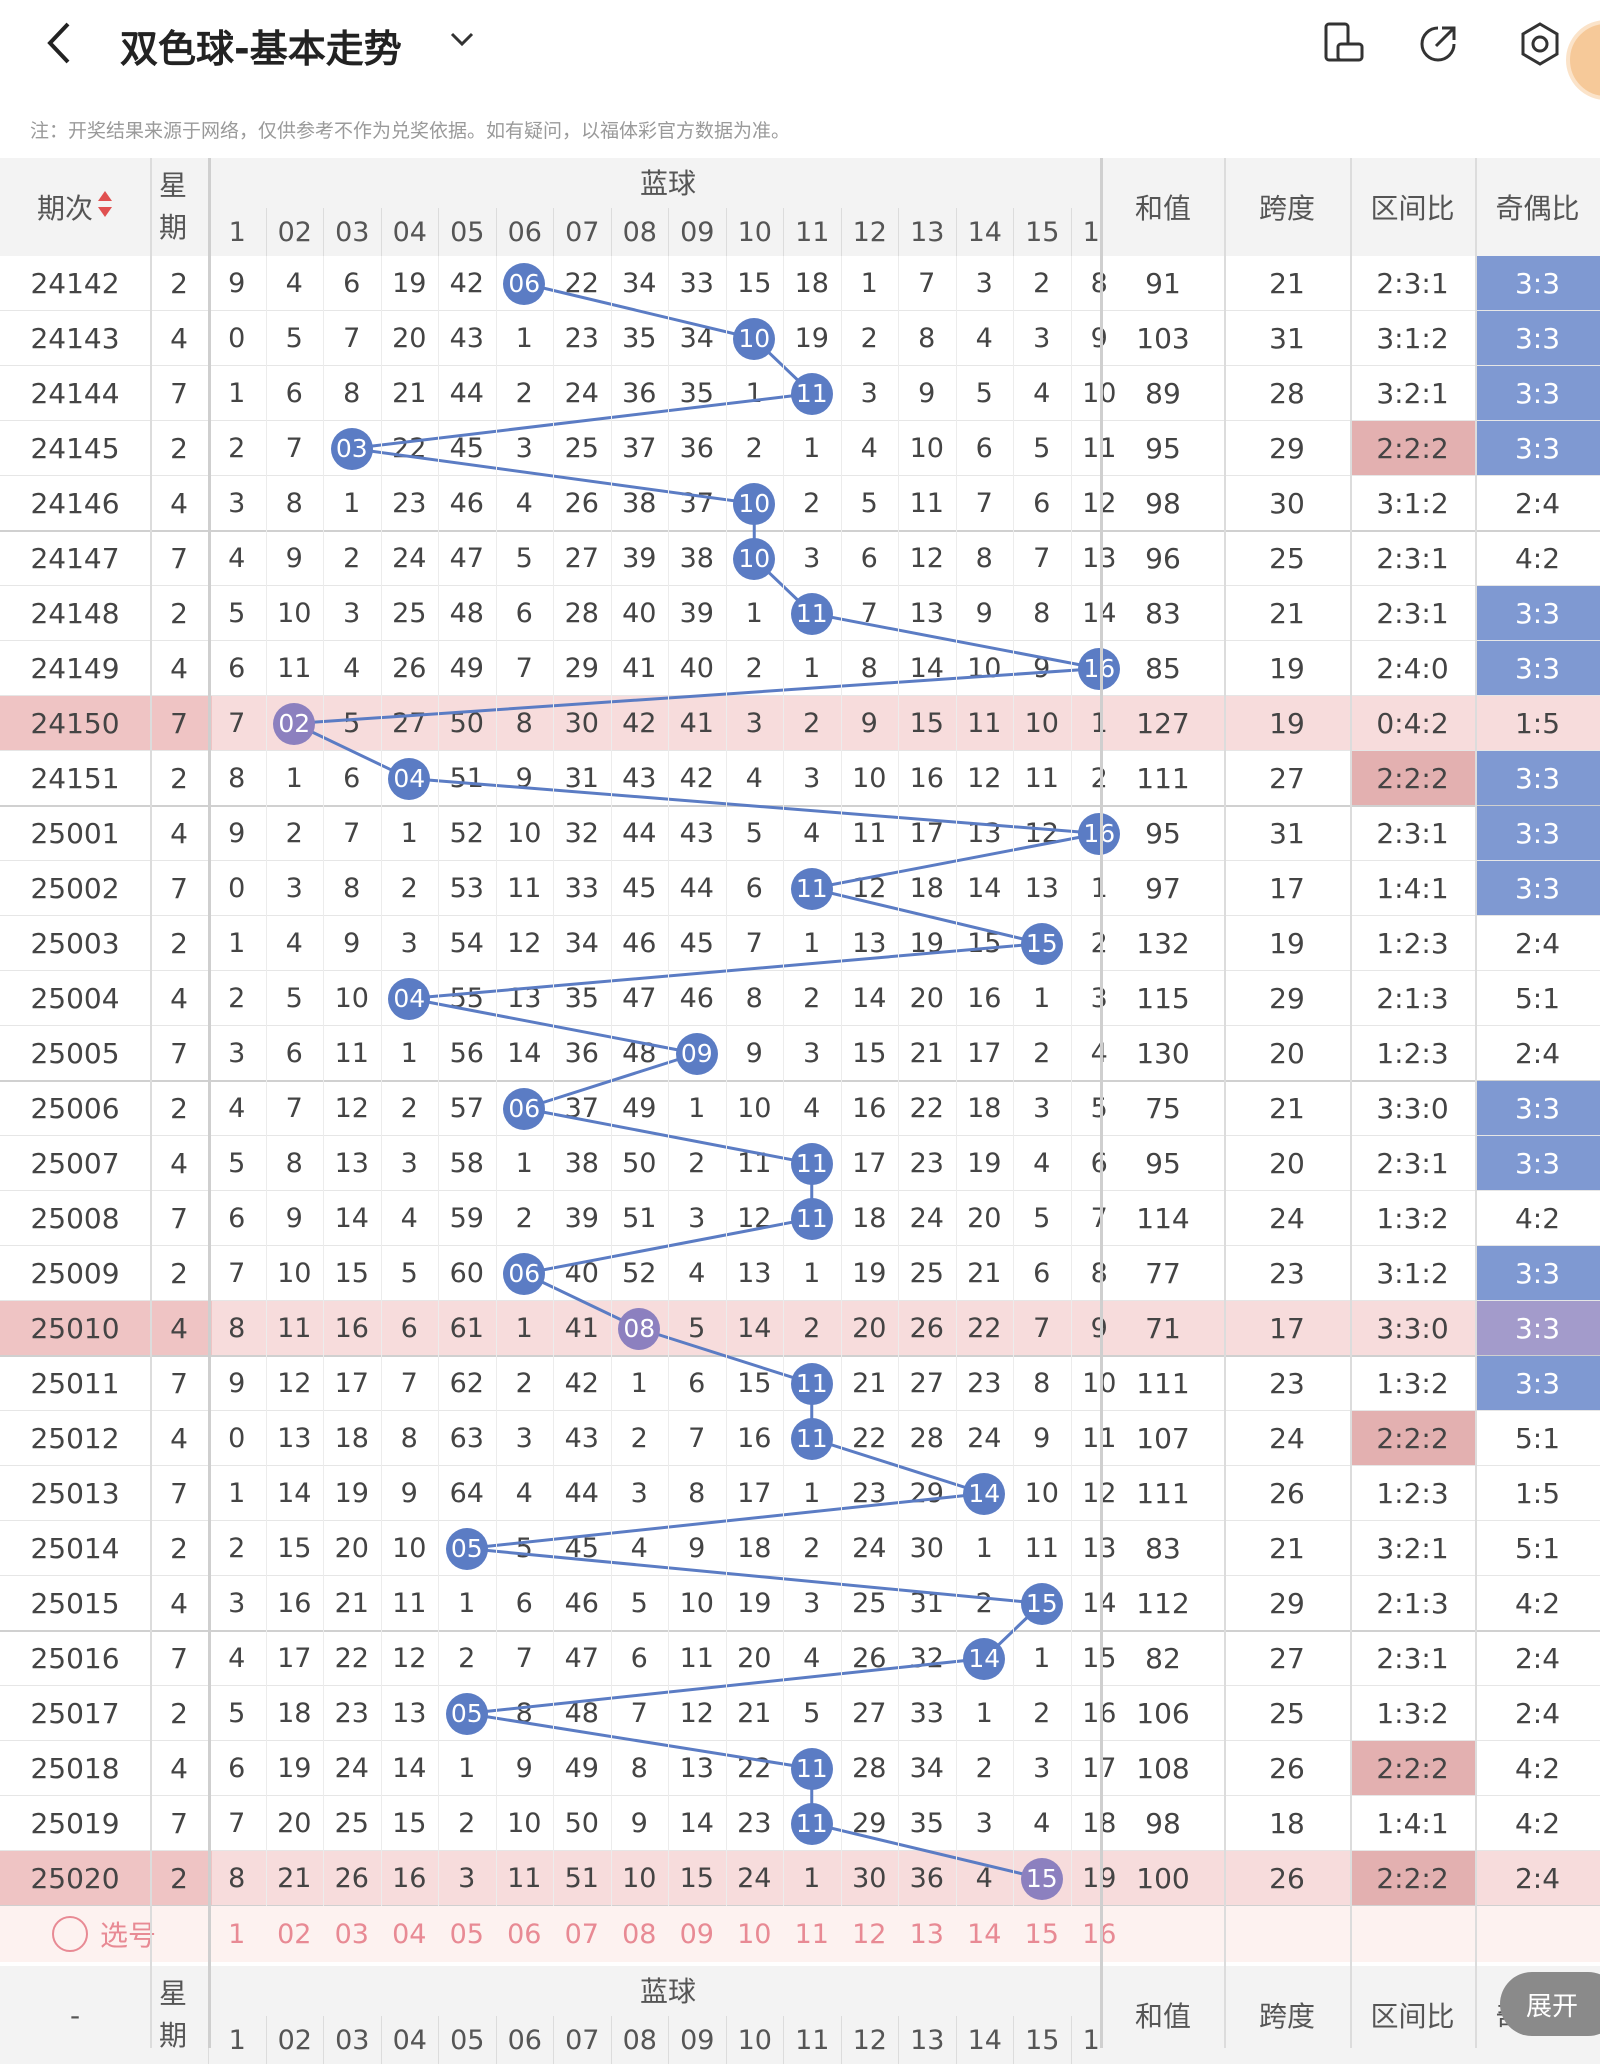  I want to click on column-header-issue: 期次, so click(75, 207).